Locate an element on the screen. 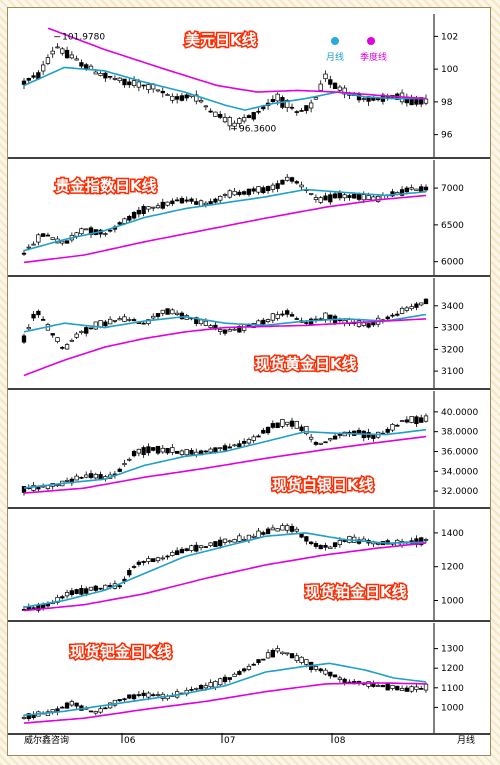 This screenshot has height=765, width=500. panel-title: 贵金指数日K线 is located at coordinates (106, 186).